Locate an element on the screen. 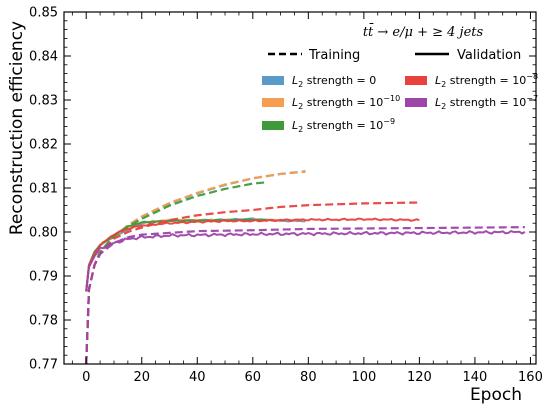 The image size is (550, 413). x-tick-label: 80 is located at coordinates (308, 377).